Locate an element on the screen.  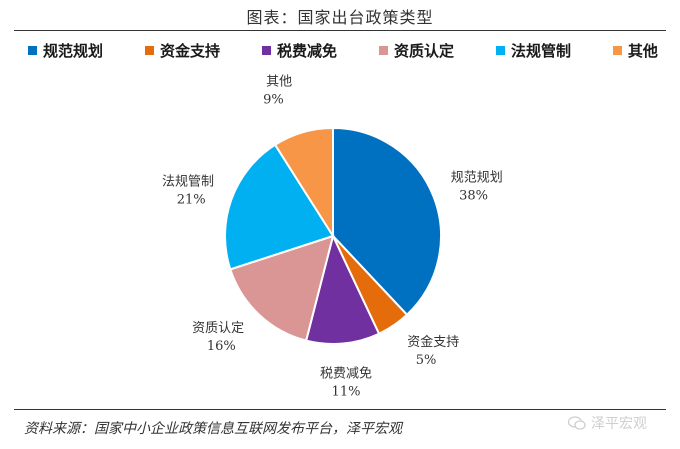
legend-item: 其他 is located at coordinates (635, 50).